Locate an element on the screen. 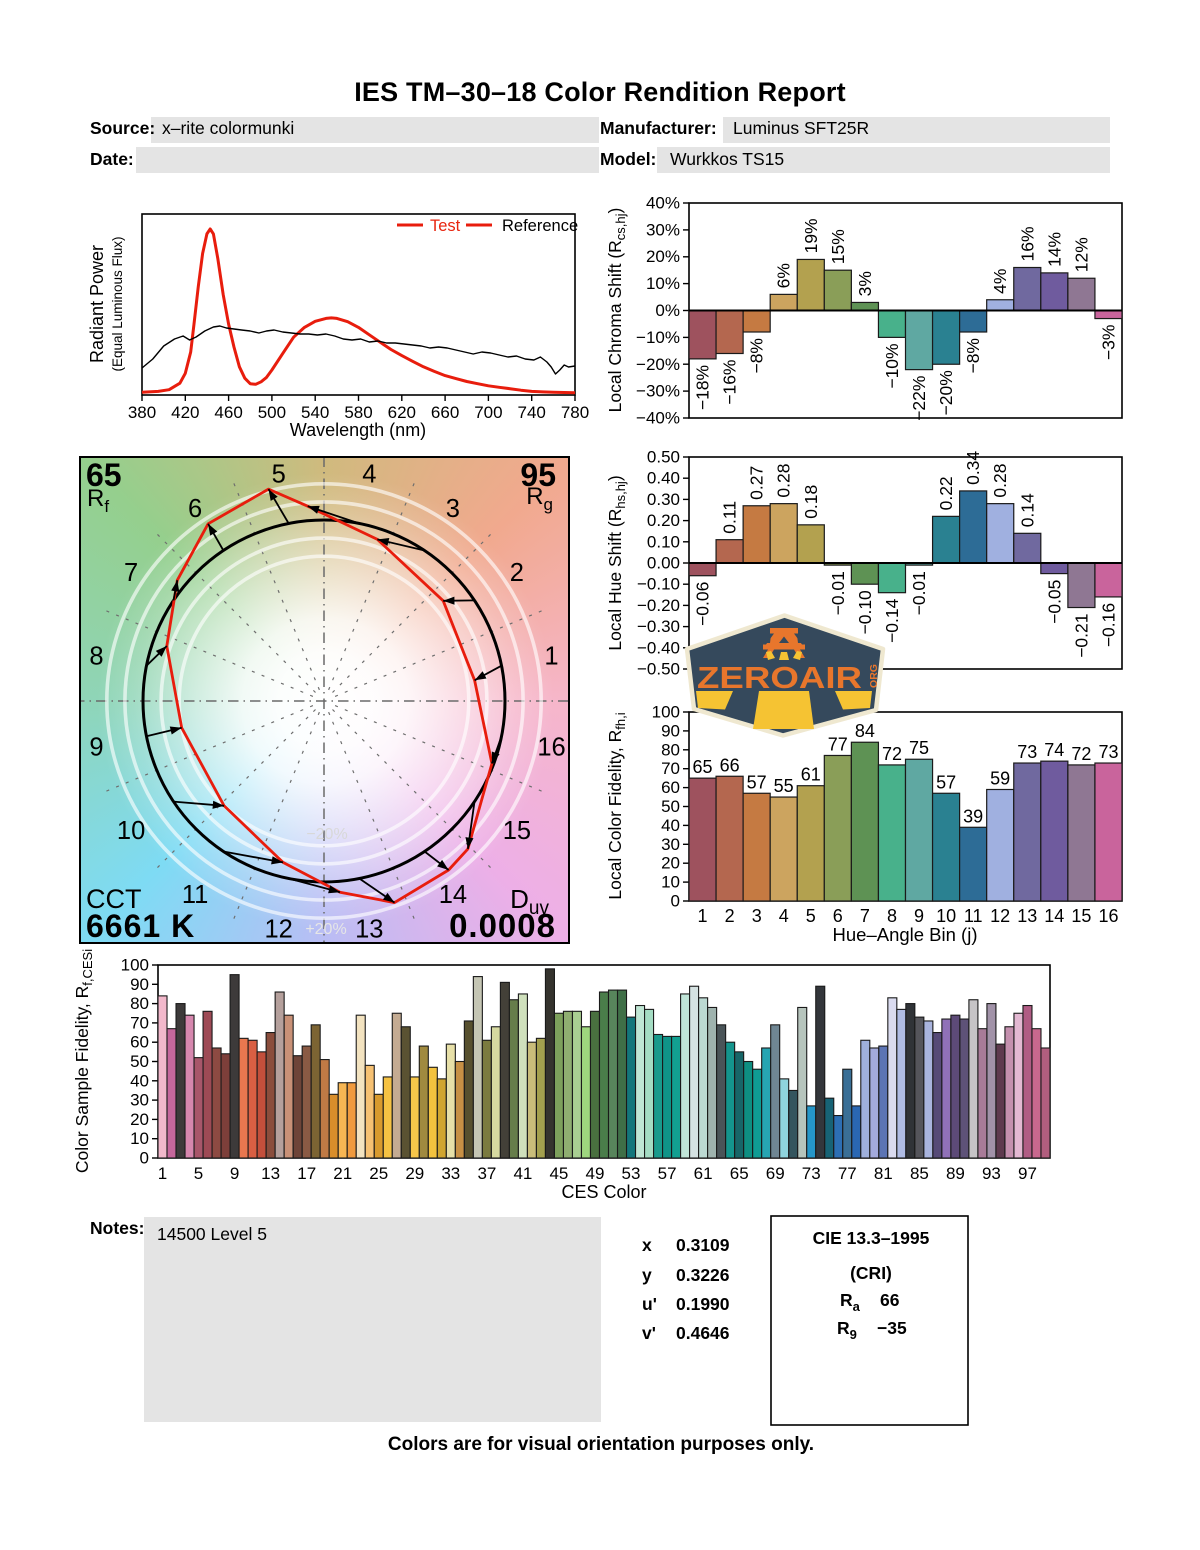 The width and height of the screenshot is (1200, 1550). svg-text: 12% is located at coordinates (1081, 254).